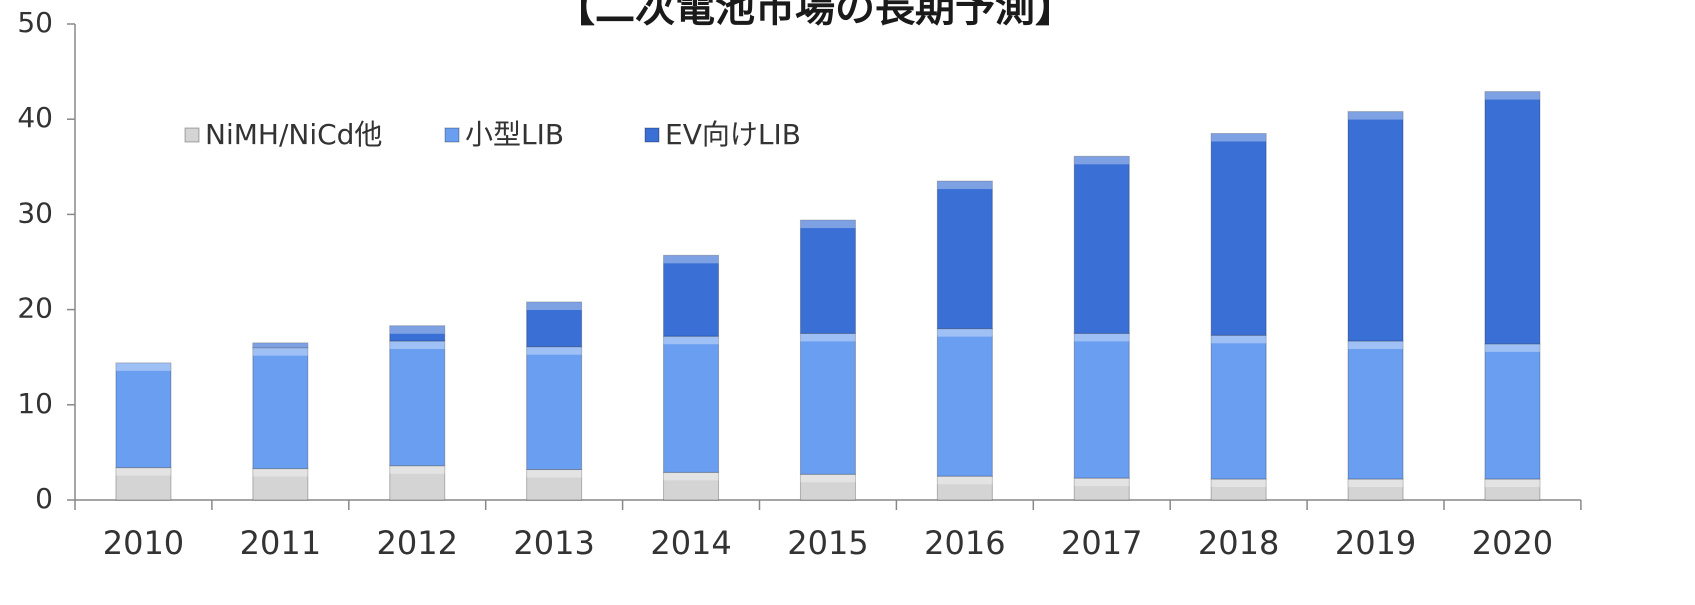 This screenshot has height=605, width=1695. Describe the element at coordinates (1101, 543) in the screenshot. I see `x-tick-label: 2017` at that location.